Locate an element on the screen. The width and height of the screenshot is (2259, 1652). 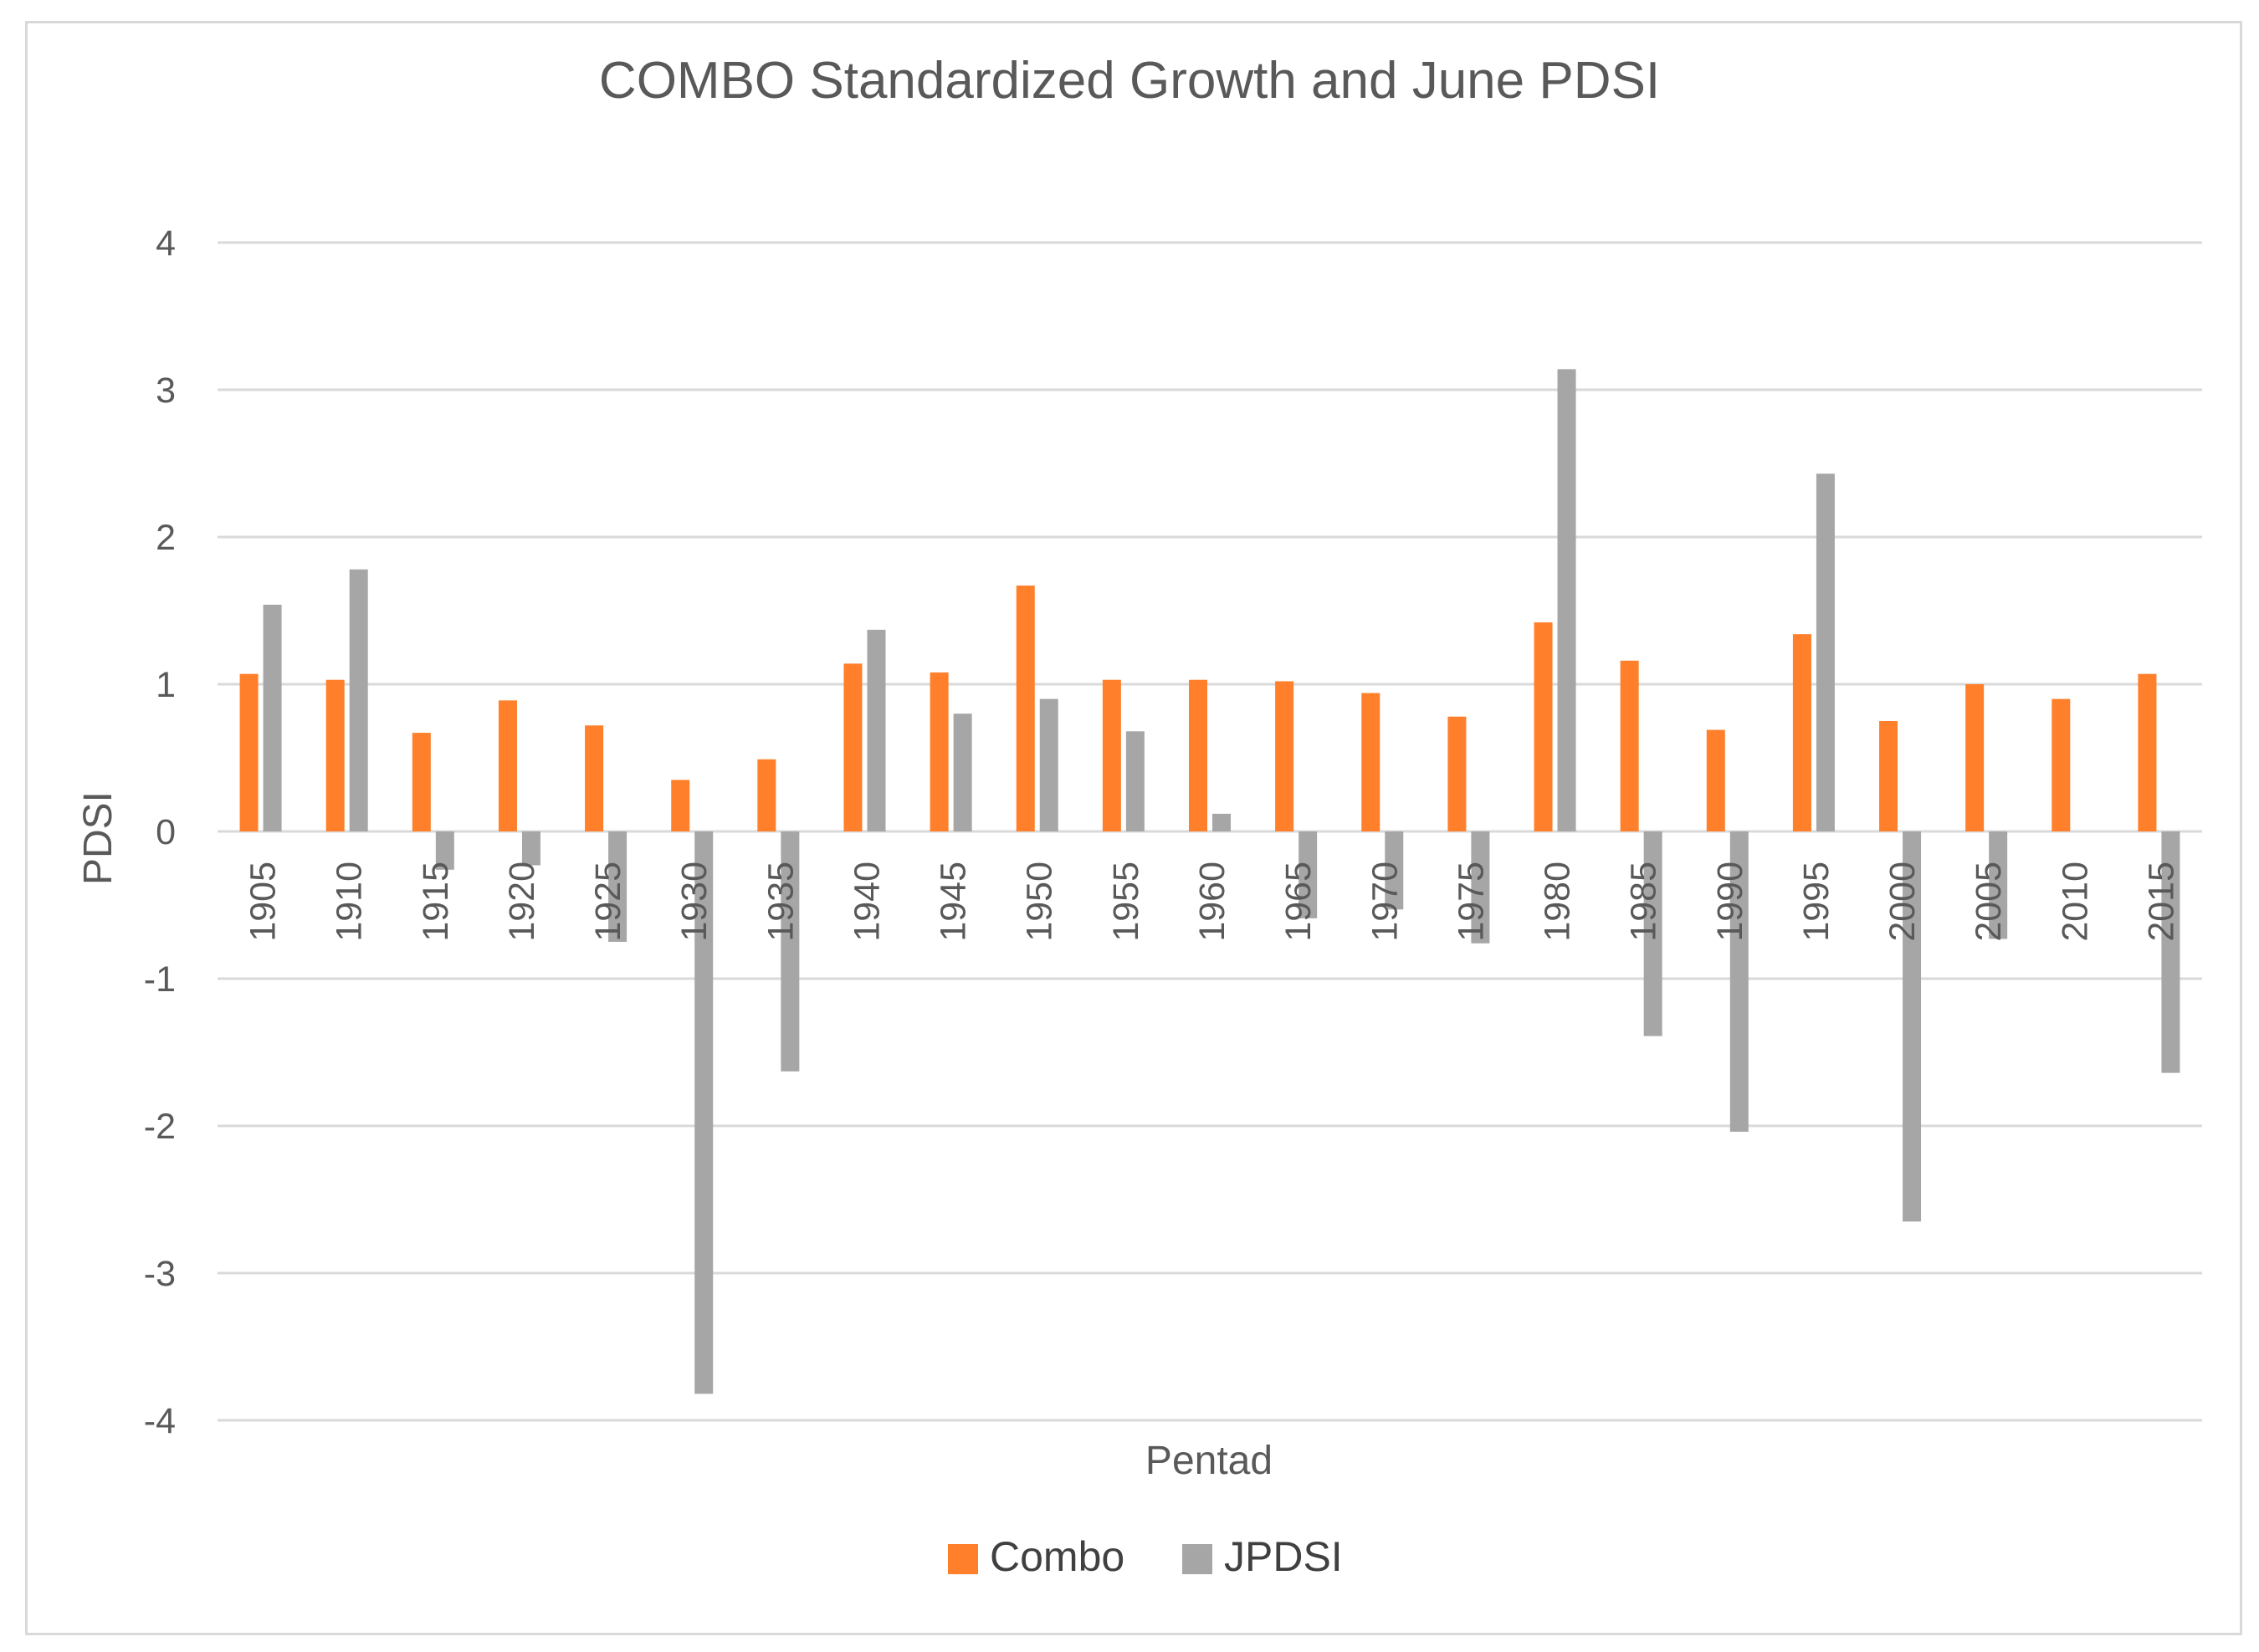
legend-label-jpdsi: JPDSI is located at coordinates (1283, 1556).